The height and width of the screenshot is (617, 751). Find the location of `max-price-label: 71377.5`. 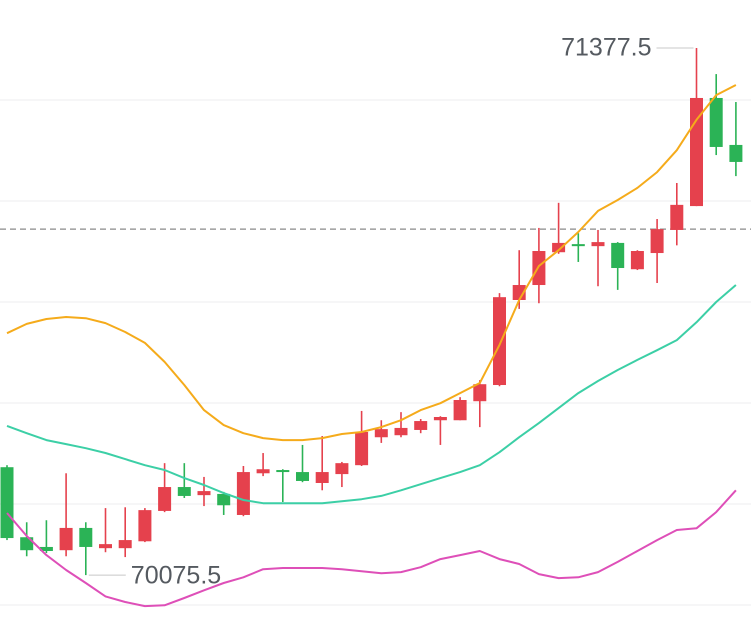

max-price-label: 71377.5 is located at coordinates (606, 48).